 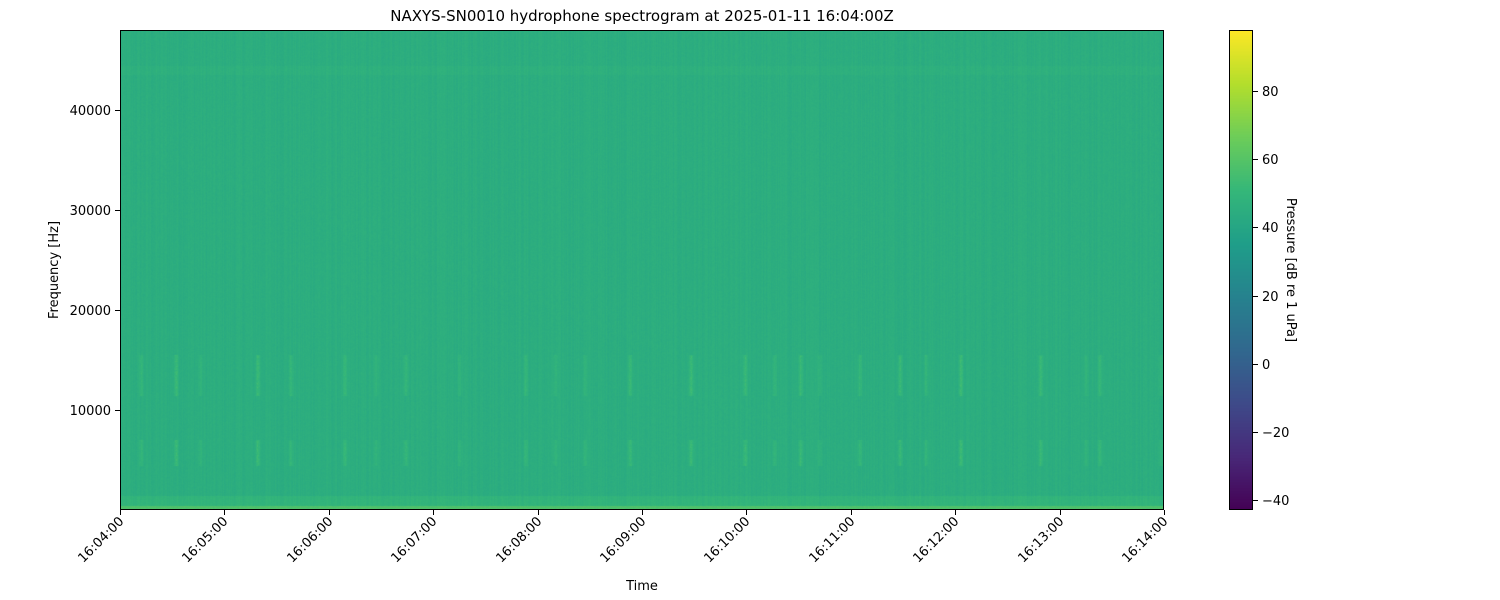 I want to click on colorbar-tick-label: −40, so click(x=1275, y=501).